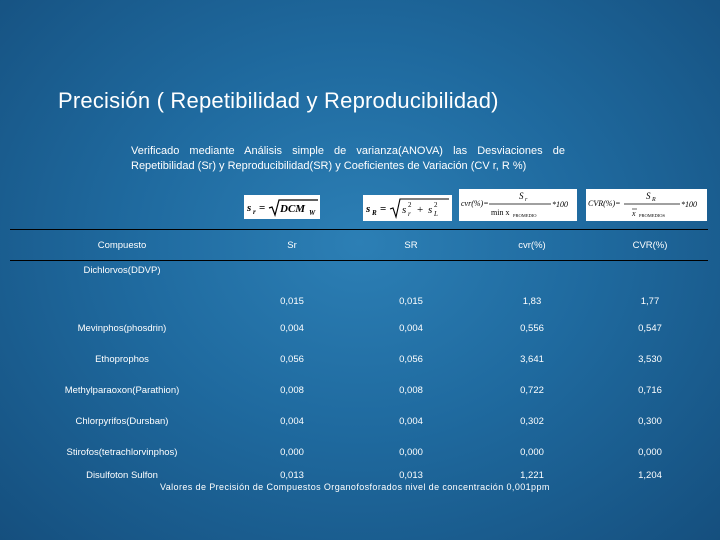 The width and height of the screenshot is (720, 540). Describe the element at coordinates (122, 421) in the screenshot. I see `cell-compuesto: Chlorpyrifos(Dursban)` at that location.